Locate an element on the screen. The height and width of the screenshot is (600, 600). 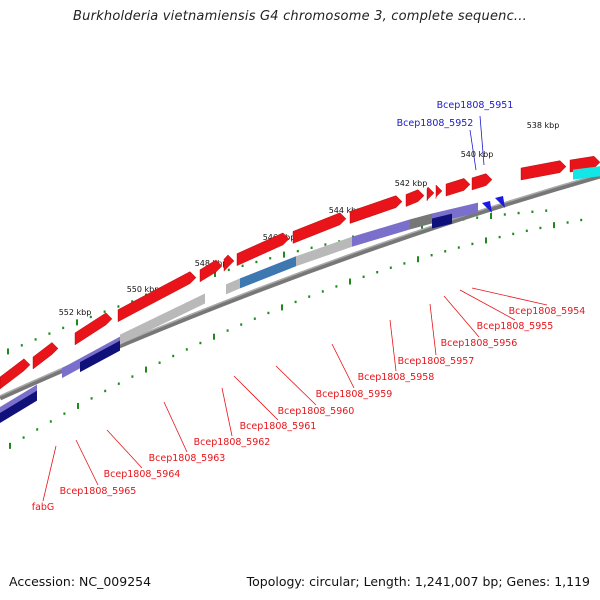
gene-label: Bcep1808_5964 is located at coordinates (142, 474).